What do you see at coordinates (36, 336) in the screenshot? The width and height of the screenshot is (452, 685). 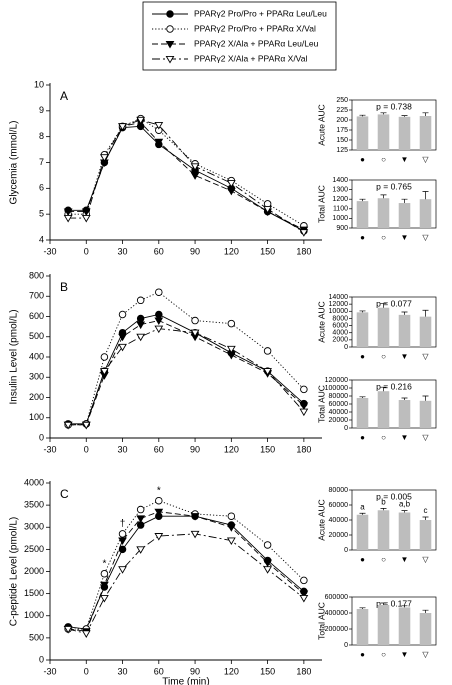 I see `y-tick-label: 500` at bounding box center [36, 336].